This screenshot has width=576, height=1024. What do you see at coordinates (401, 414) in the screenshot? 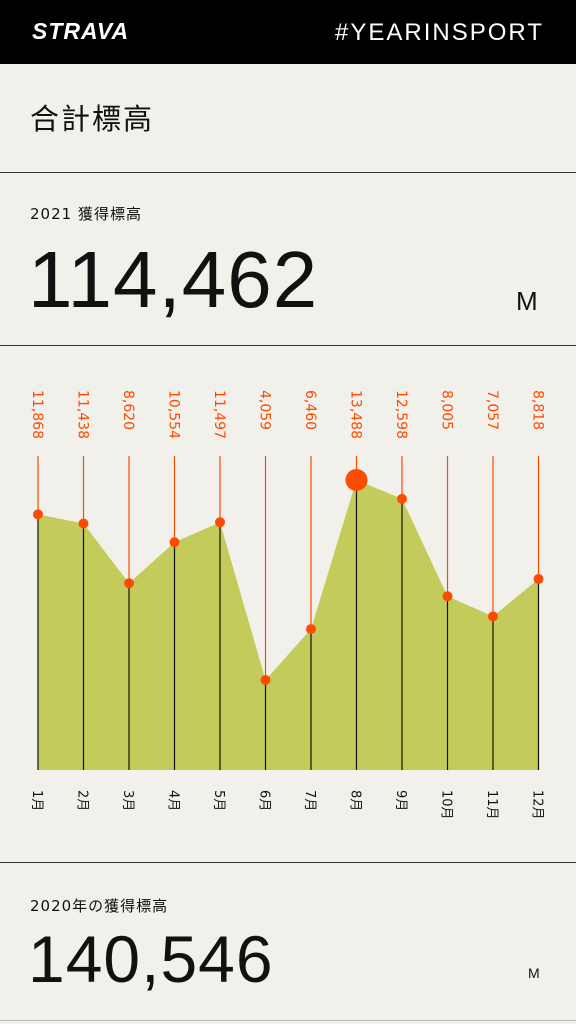
I see `value-label: 12,598` at bounding box center [401, 414].